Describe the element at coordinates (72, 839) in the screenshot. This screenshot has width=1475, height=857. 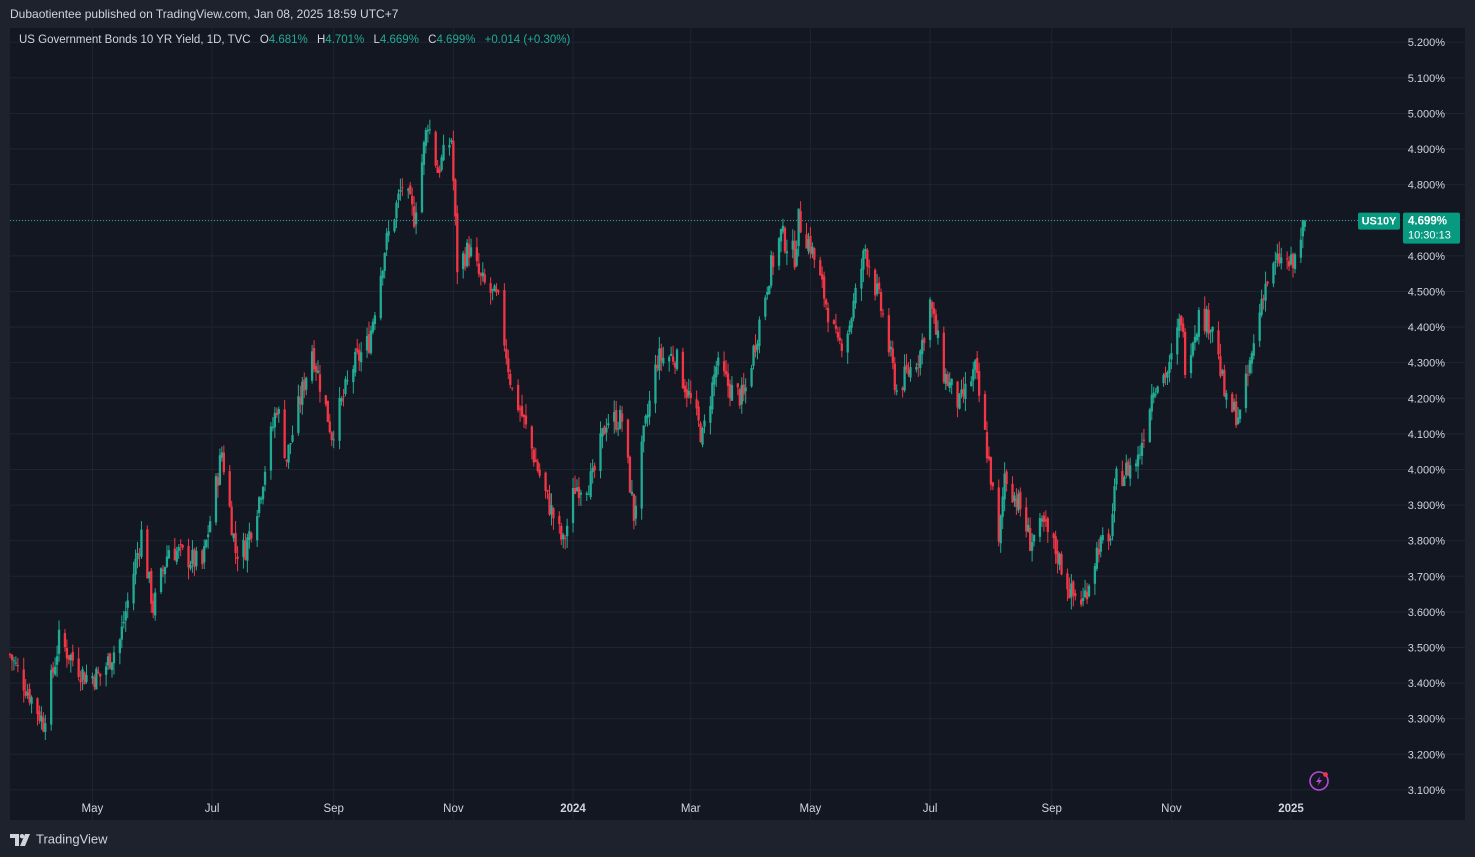
I see `brand-name: TradingView` at that location.